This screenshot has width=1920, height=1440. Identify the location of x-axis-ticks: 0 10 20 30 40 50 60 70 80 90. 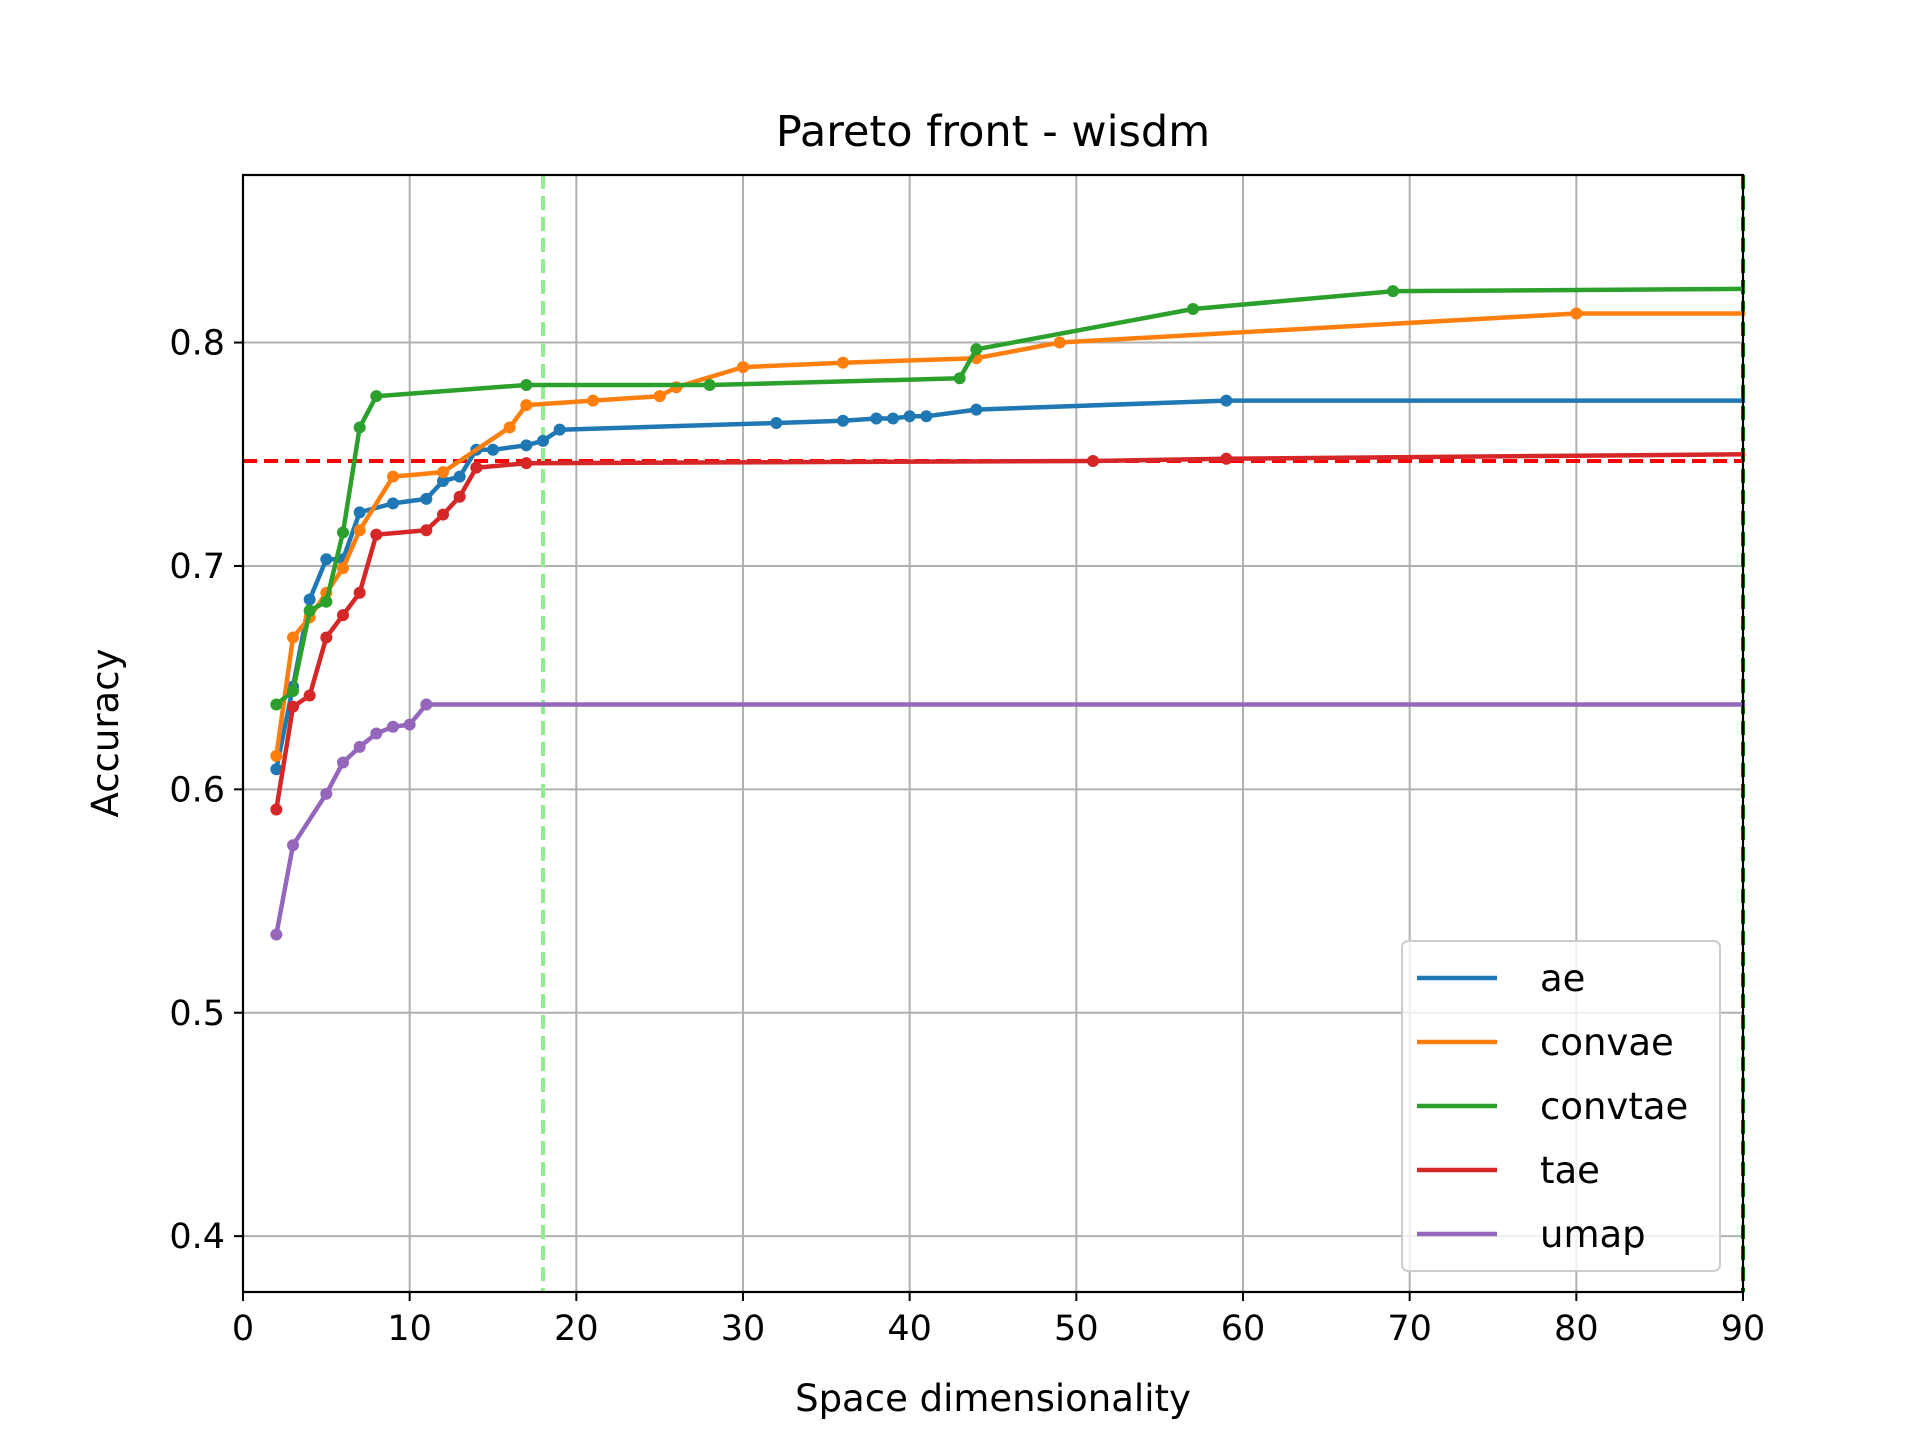
(998, 1320).